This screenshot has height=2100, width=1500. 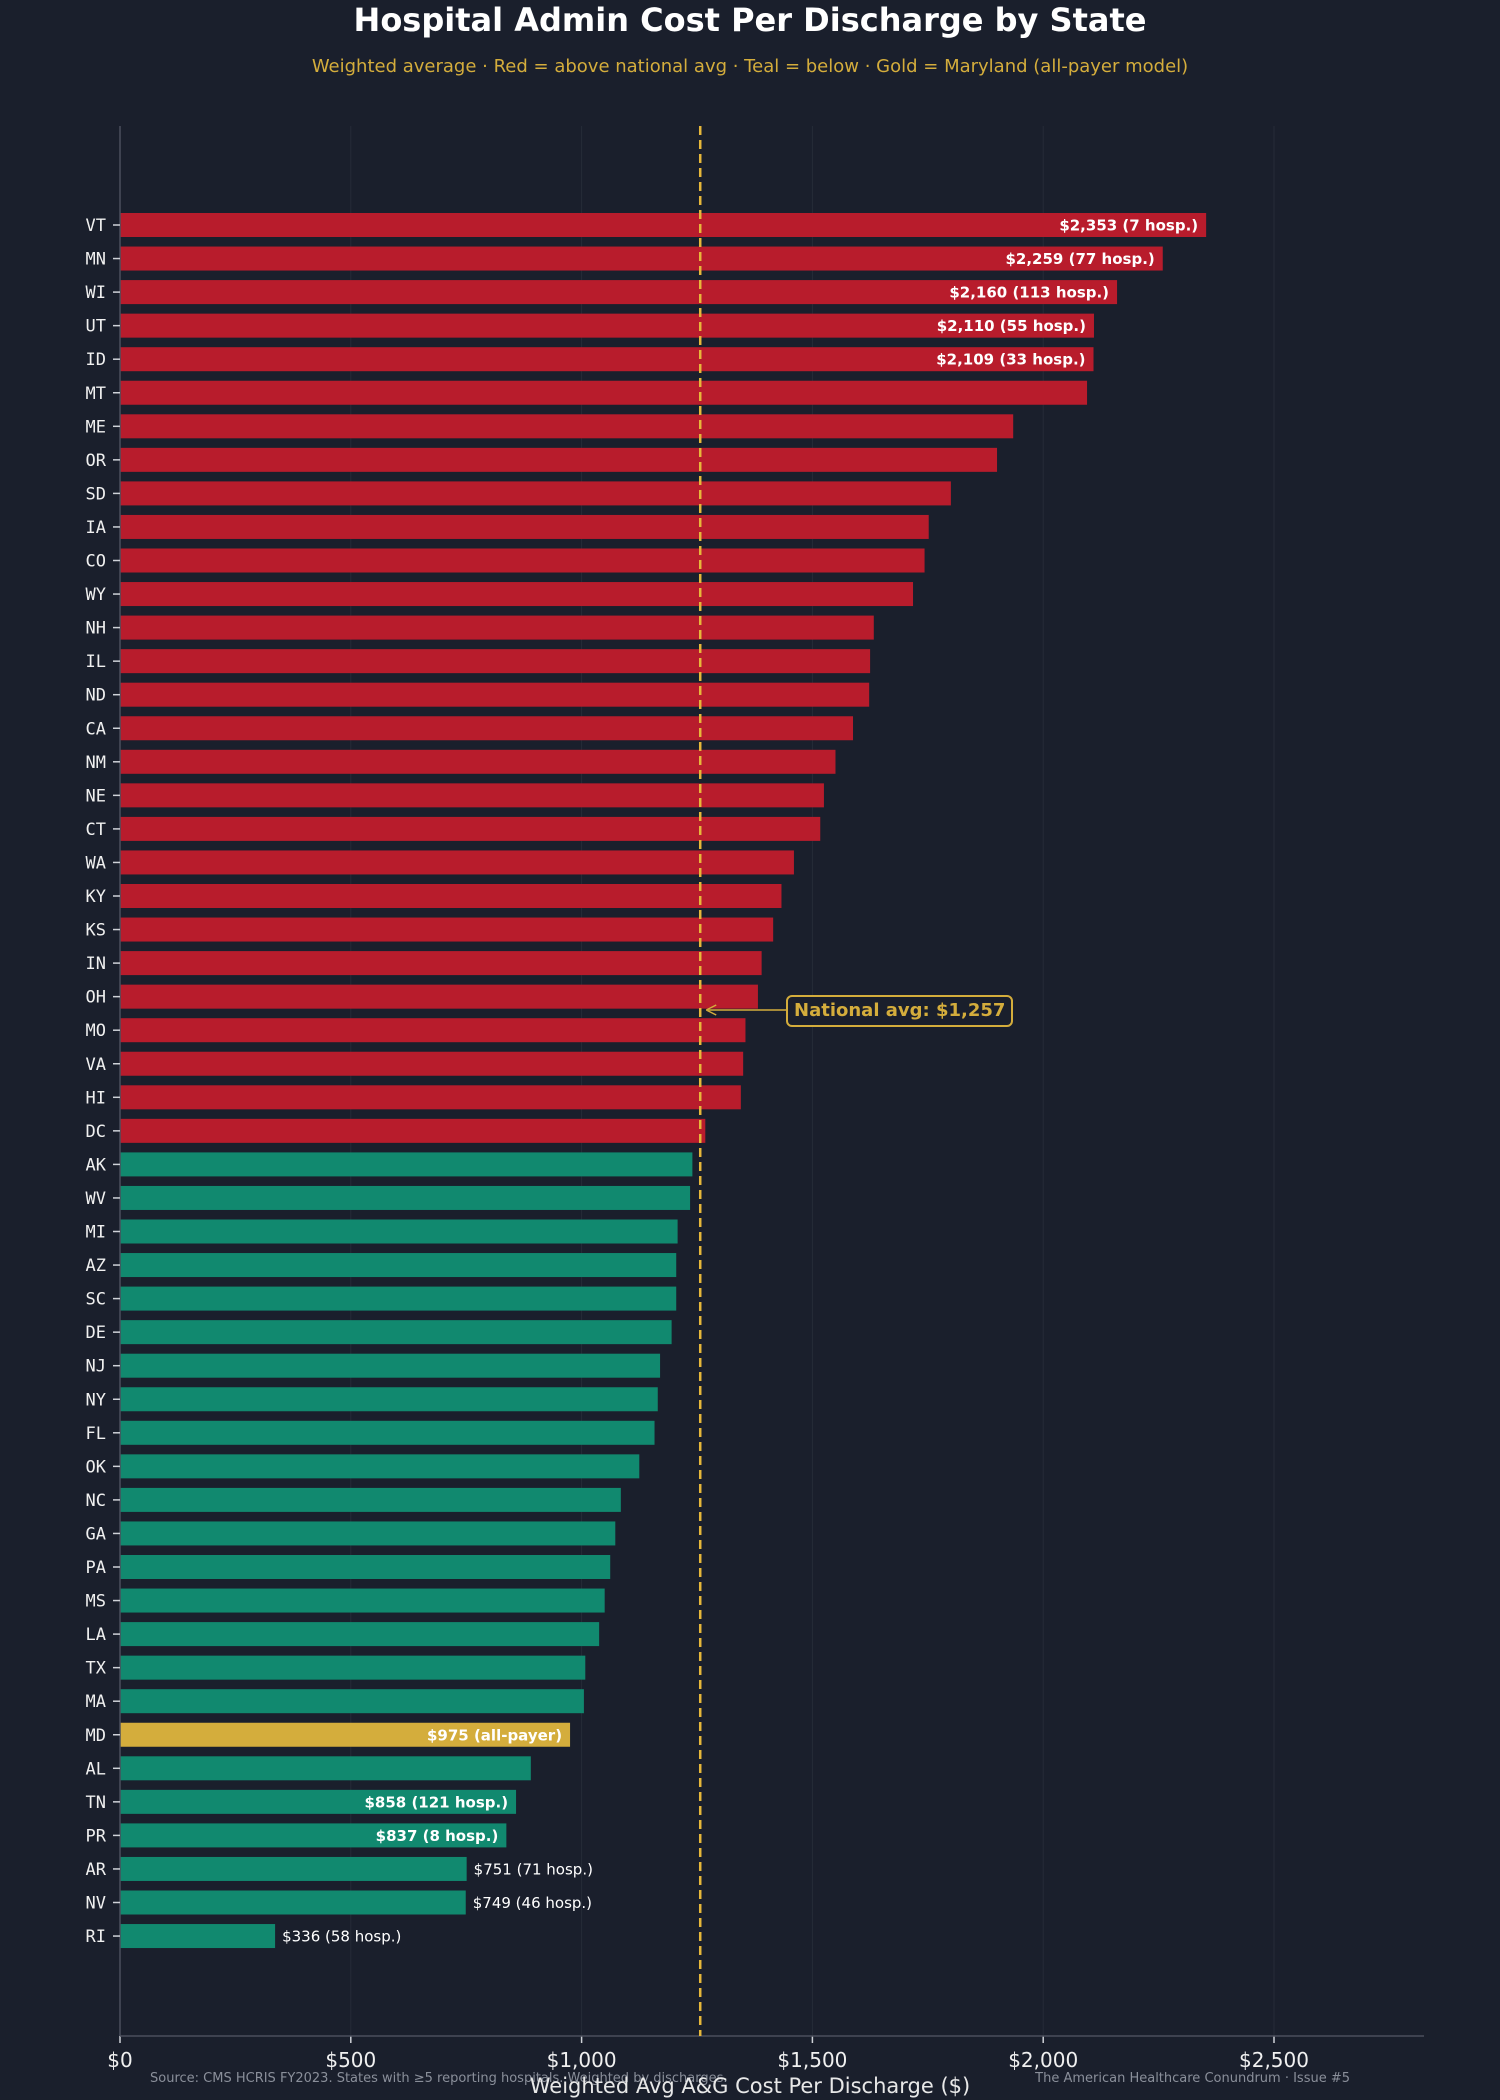 What do you see at coordinates (96, 931) in the screenshot?
I see `y-tick-label: KS` at bounding box center [96, 931].